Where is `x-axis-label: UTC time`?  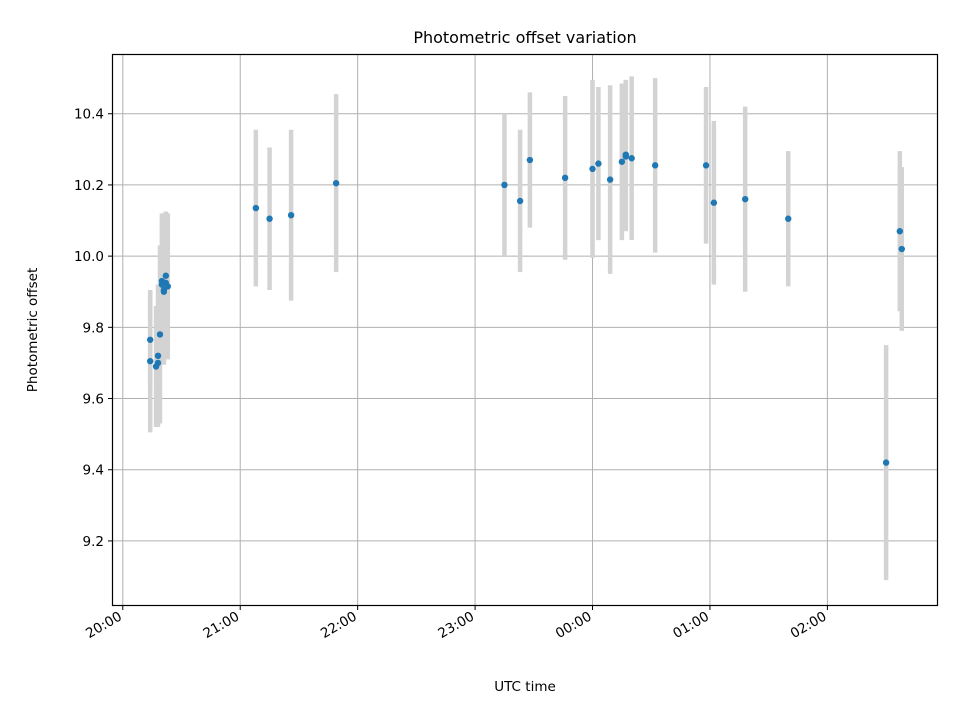
x-axis-label: UTC time is located at coordinates (525, 687).